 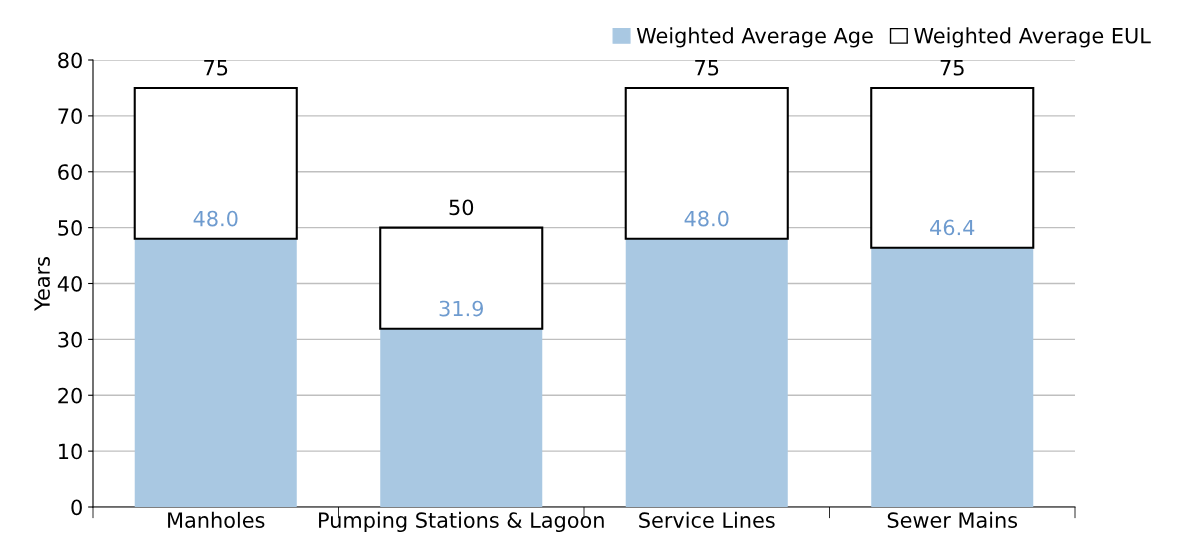 What do you see at coordinates (461, 308) in the screenshot?
I see `data-label: 31.9` at bounding box center [461, 308].